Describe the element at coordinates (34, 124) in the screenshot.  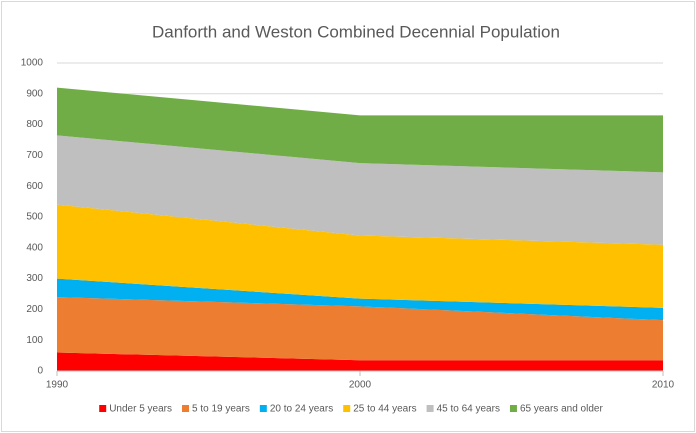
I see `y-tick-label: 800` at that location.